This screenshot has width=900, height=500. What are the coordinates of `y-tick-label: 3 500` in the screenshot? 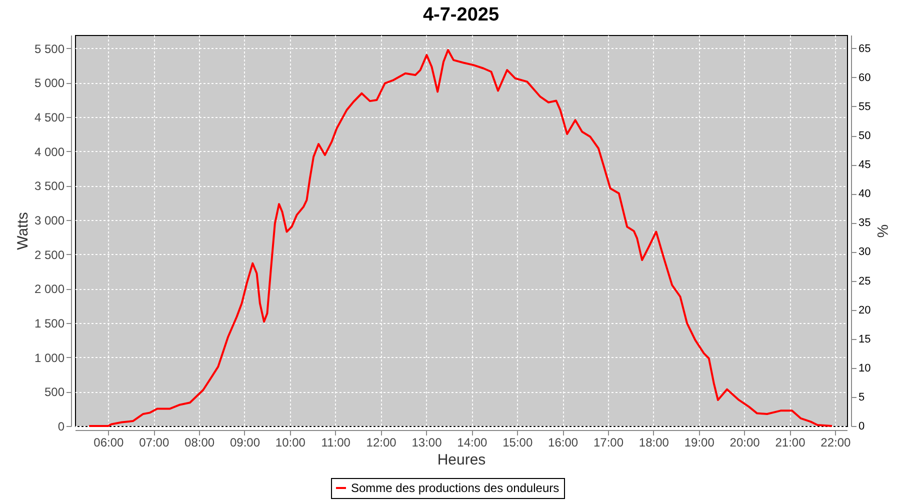 It's located at (49, 186).